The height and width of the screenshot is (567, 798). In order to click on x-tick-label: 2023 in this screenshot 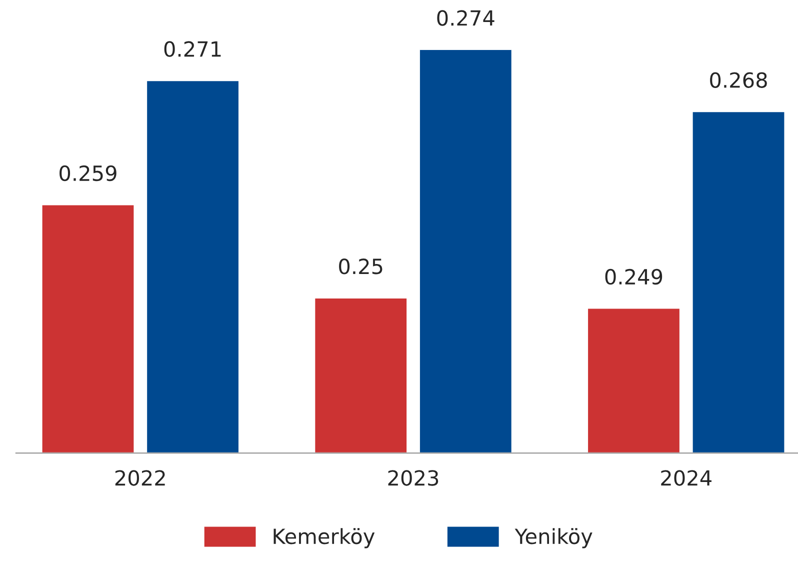, I will do `click(413, 478)`.